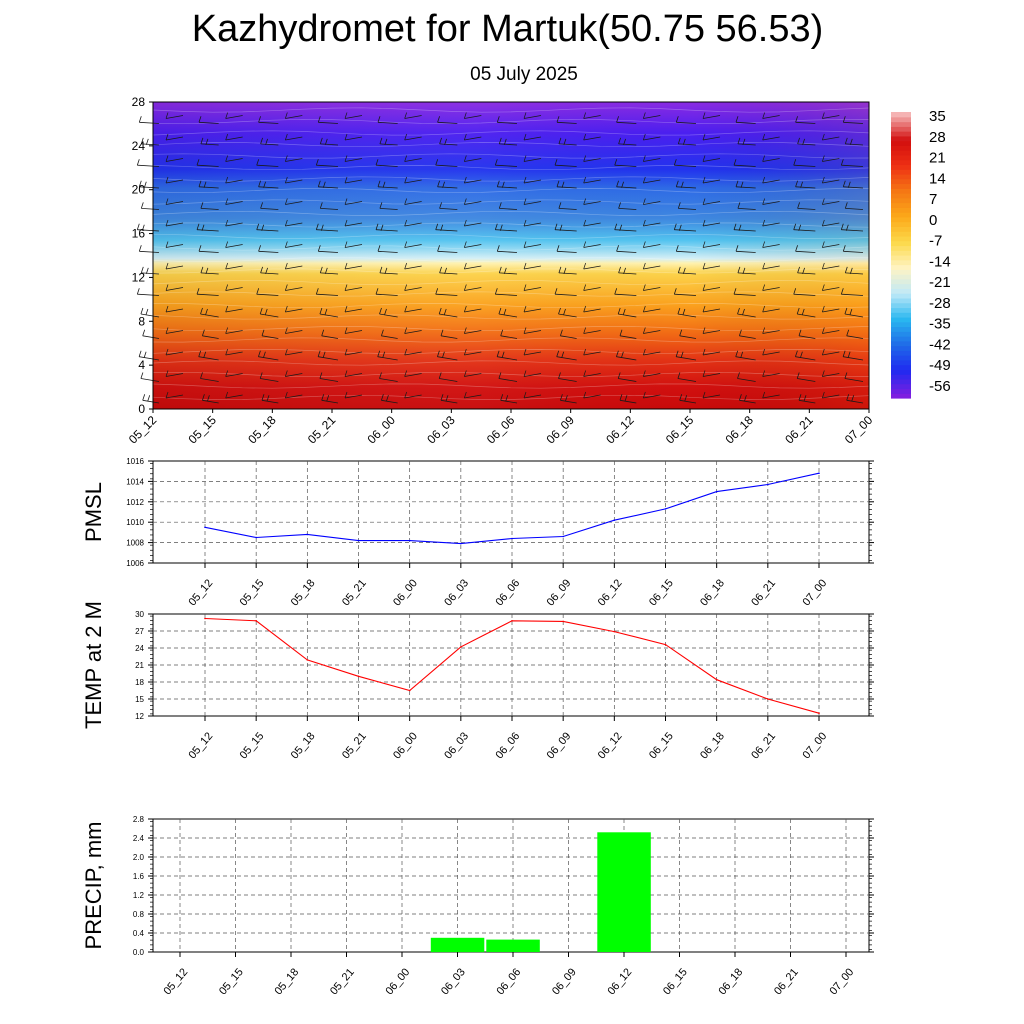  I want to click on x-tick-label: 06_06, so click(501, 430).